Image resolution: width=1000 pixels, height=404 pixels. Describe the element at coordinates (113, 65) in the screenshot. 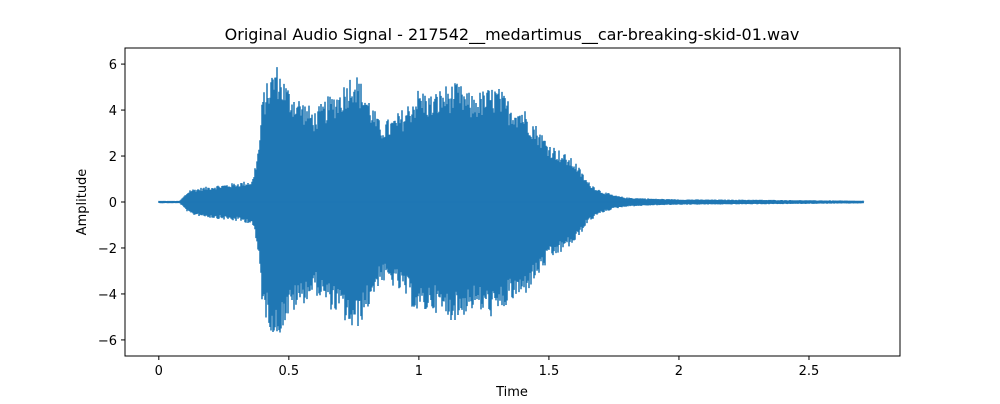

I see `y-tick-label: 6` at that location.